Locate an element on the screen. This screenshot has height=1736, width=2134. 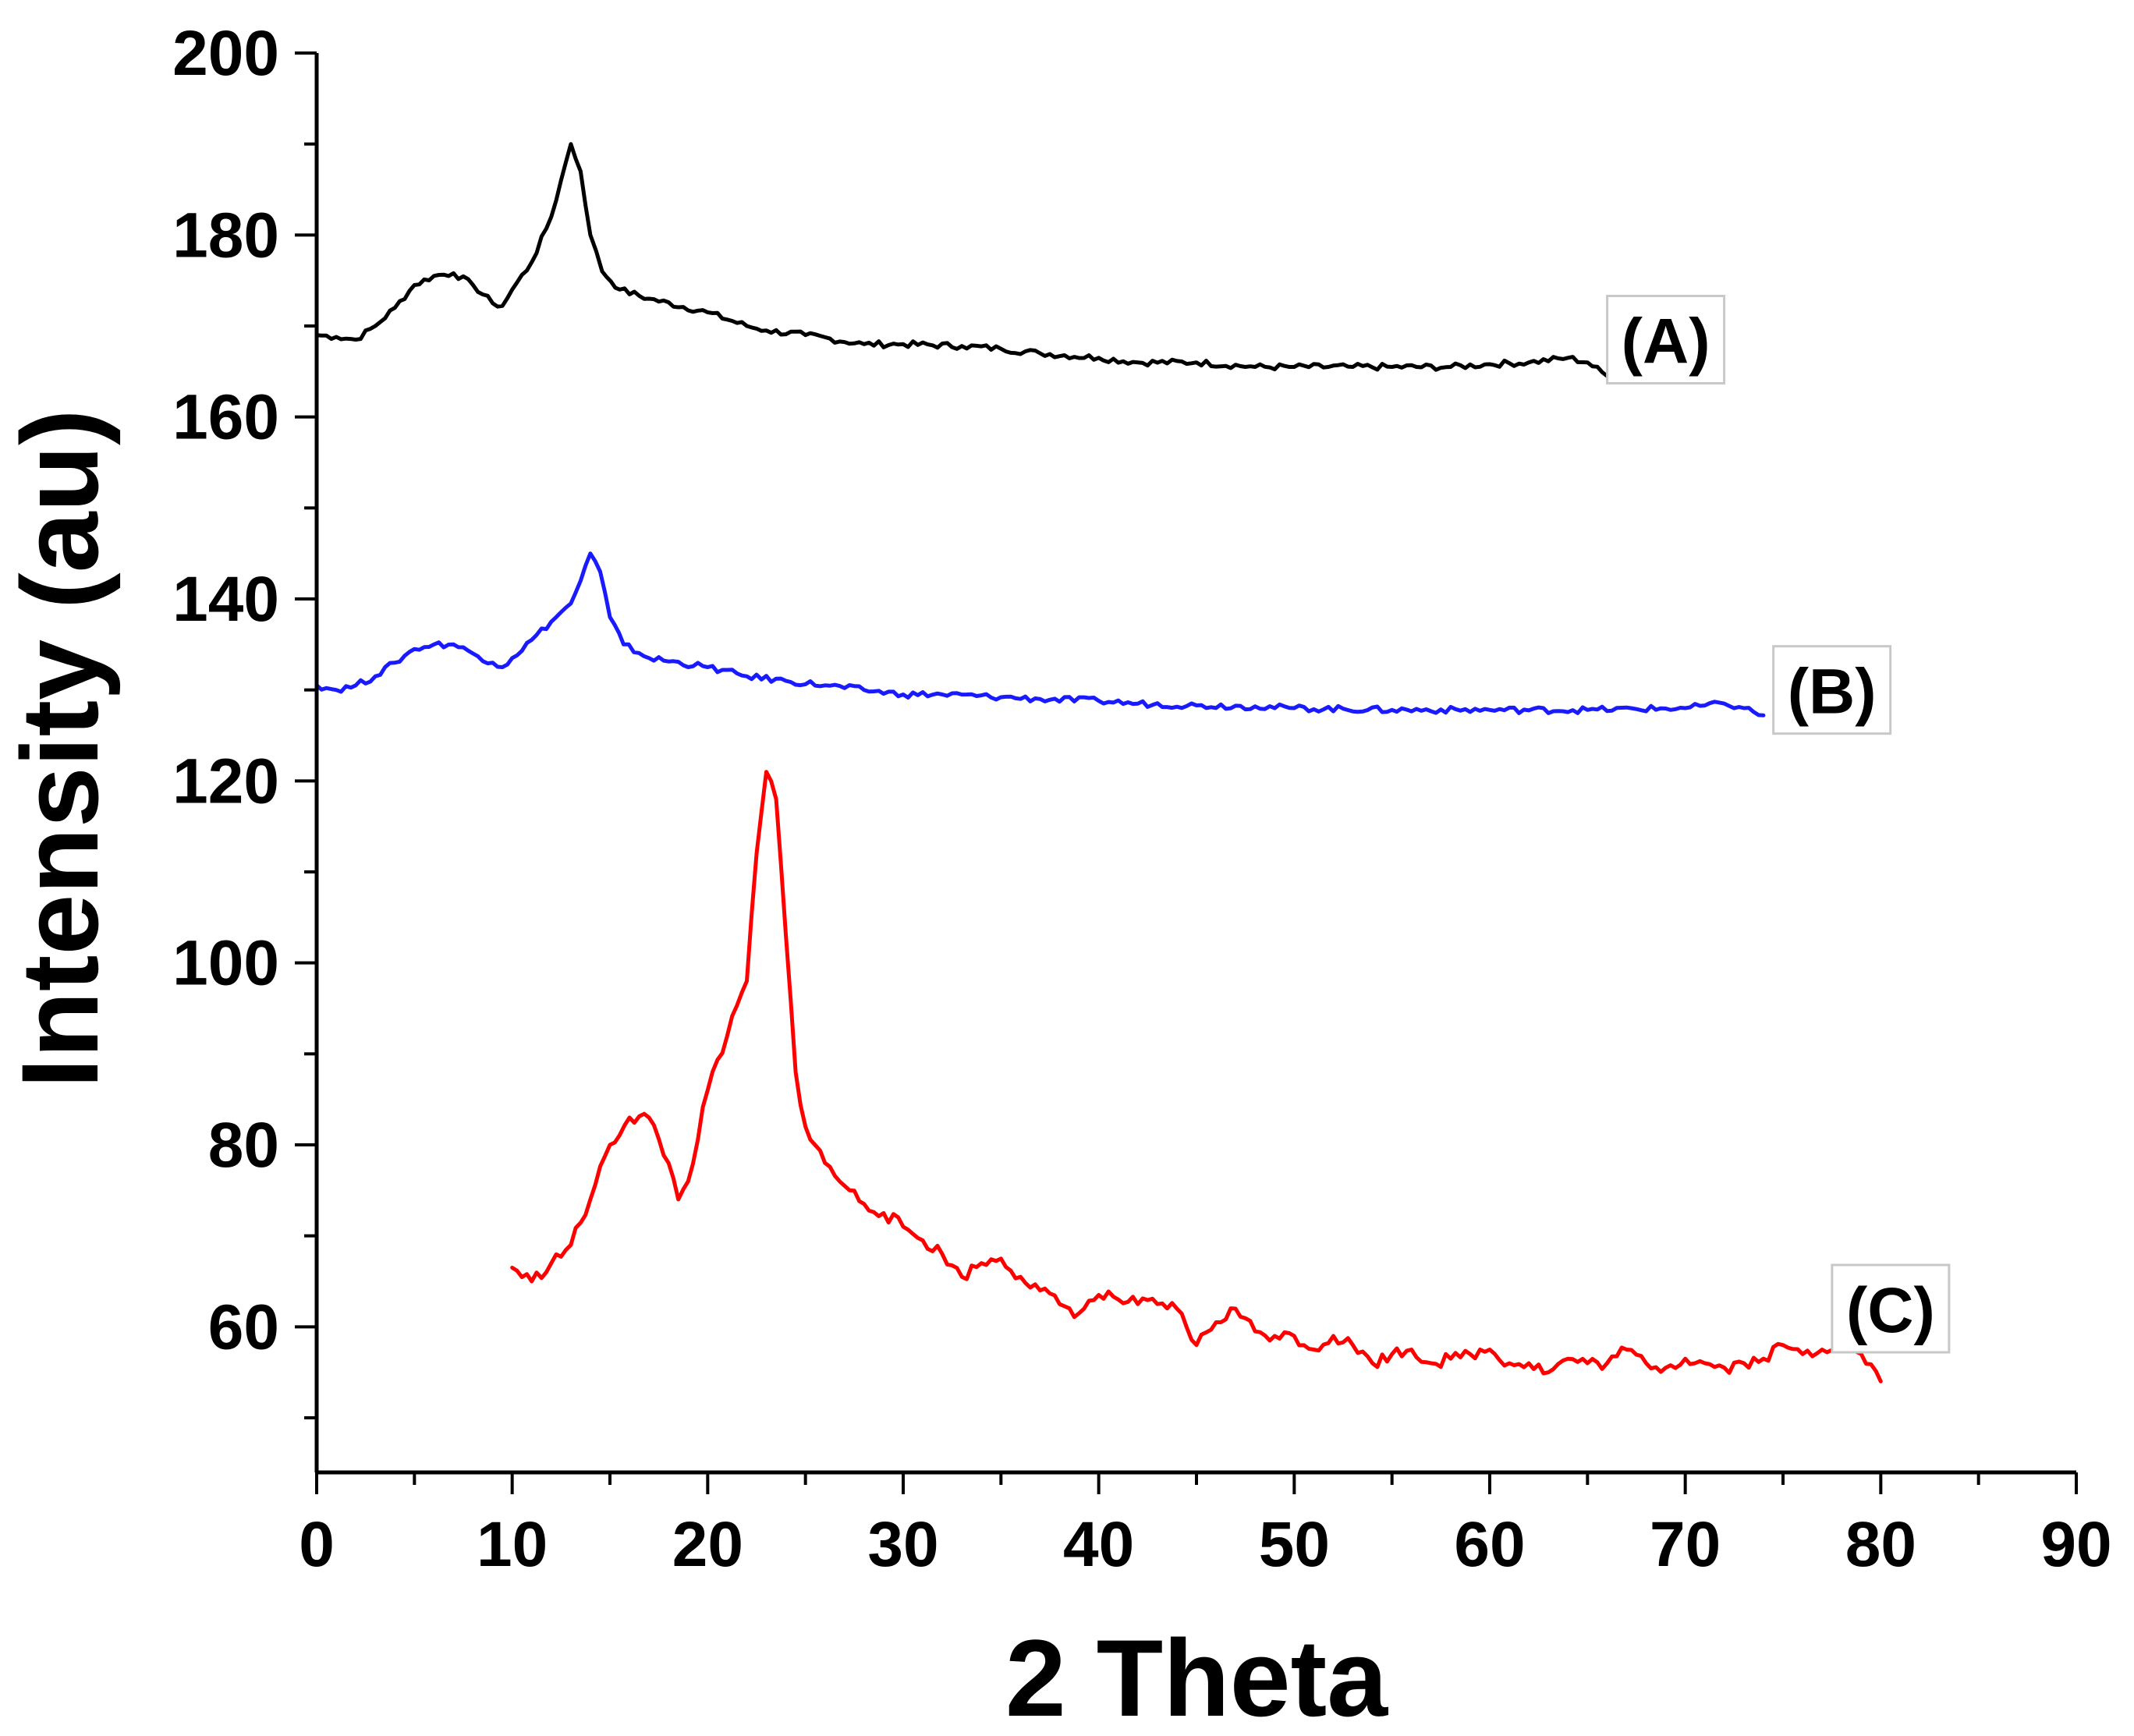
x-tick-label-40: 40 is located at coordinates (1098, 1544).